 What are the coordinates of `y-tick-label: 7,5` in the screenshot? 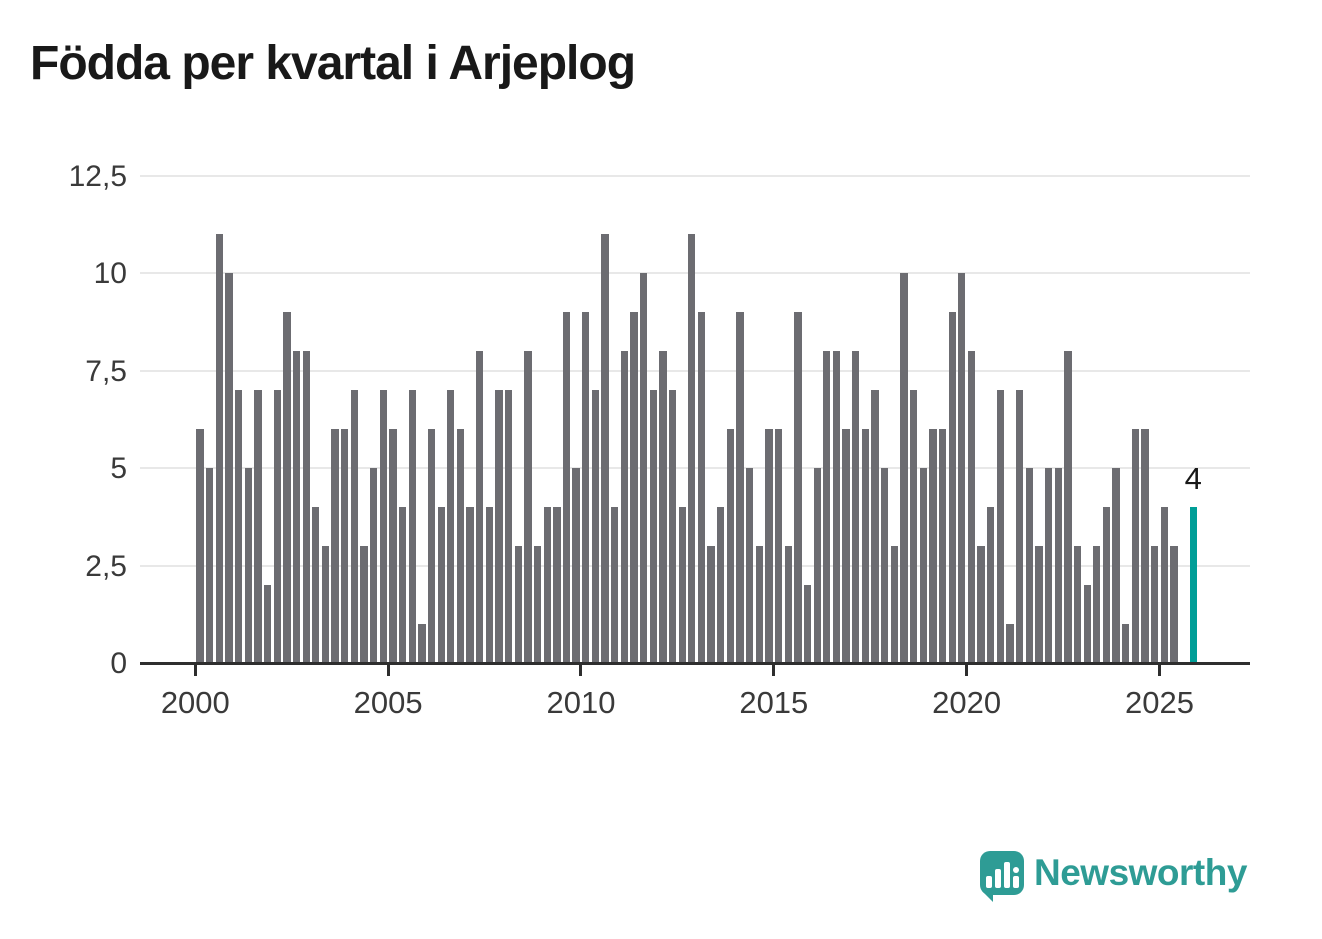 It's located at (106, 371).